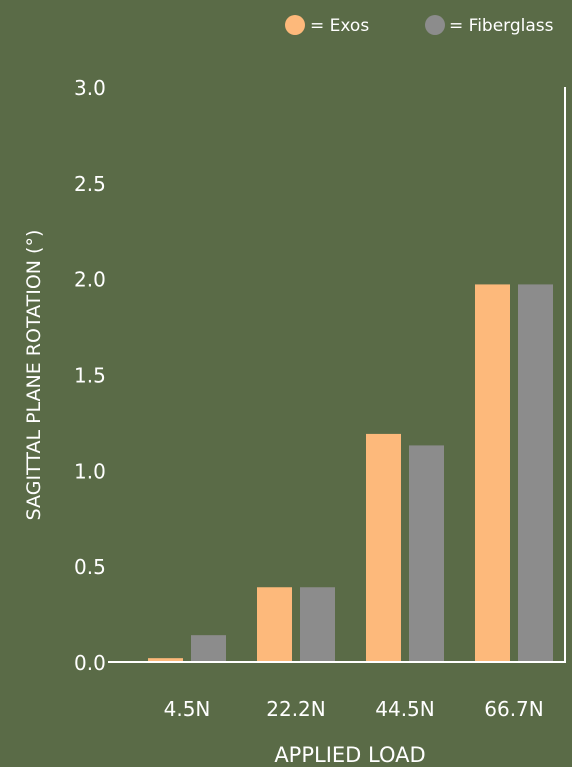 This screenshot has height=767, width=572. I want to click on y-tick-label: 0.0, so click(90, 663).